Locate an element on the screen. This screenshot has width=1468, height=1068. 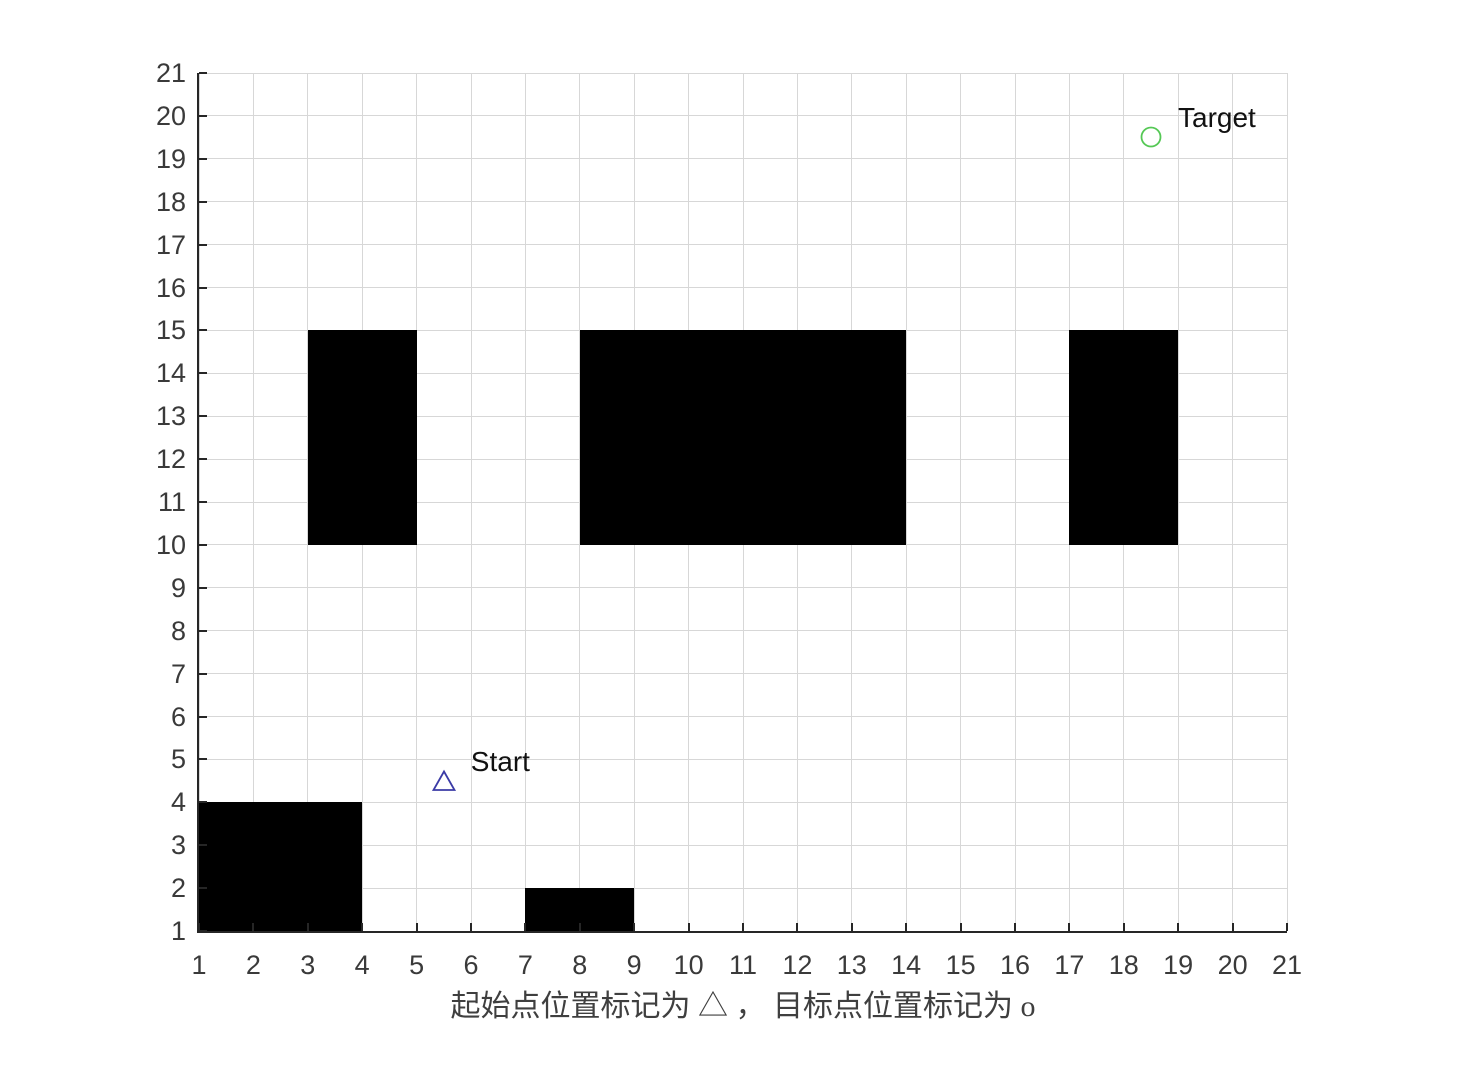
x-tick-label: 1 is located at coordinates (199, 965).